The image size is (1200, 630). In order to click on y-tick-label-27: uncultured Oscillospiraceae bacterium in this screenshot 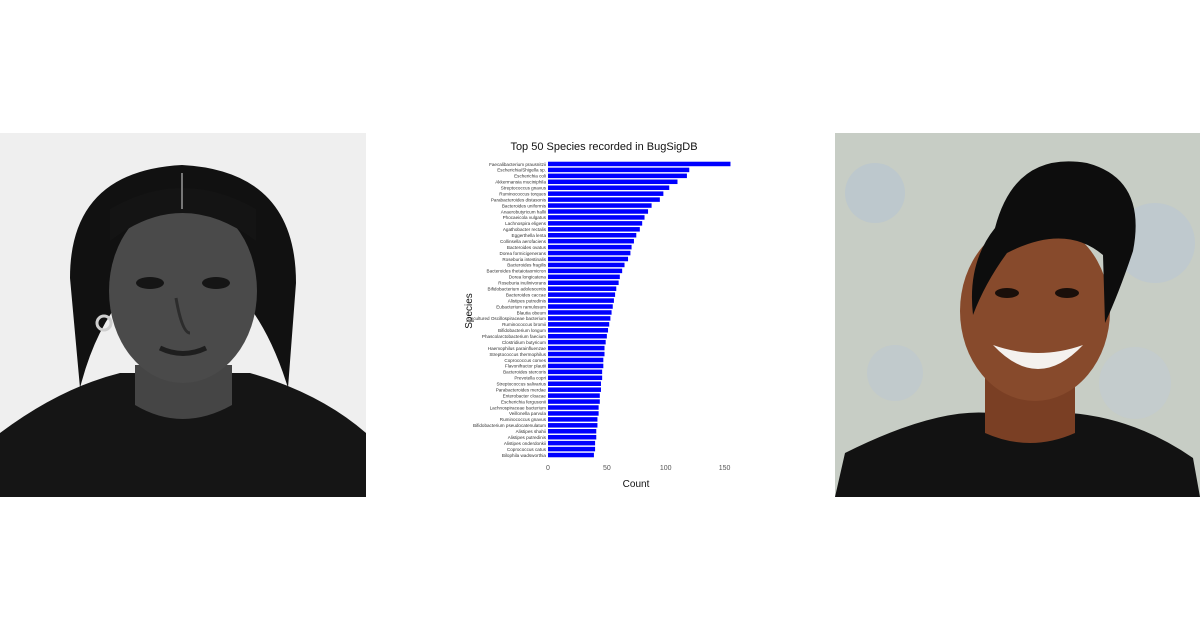, I will do `click(507, 318)`.